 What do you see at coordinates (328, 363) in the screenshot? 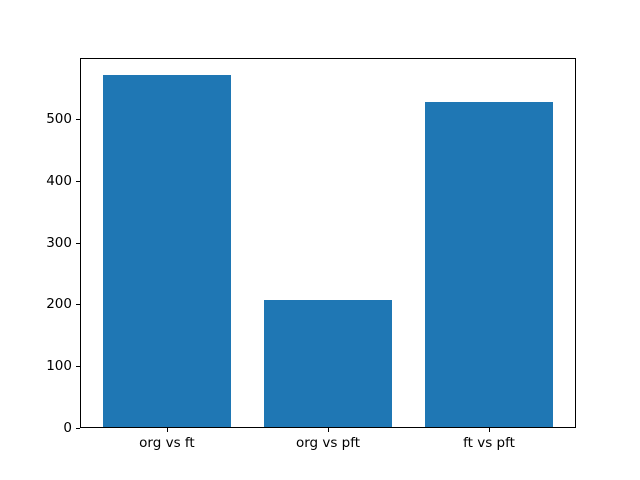
I see `bar-org-vs-pft` at bounding box center [328, 363].